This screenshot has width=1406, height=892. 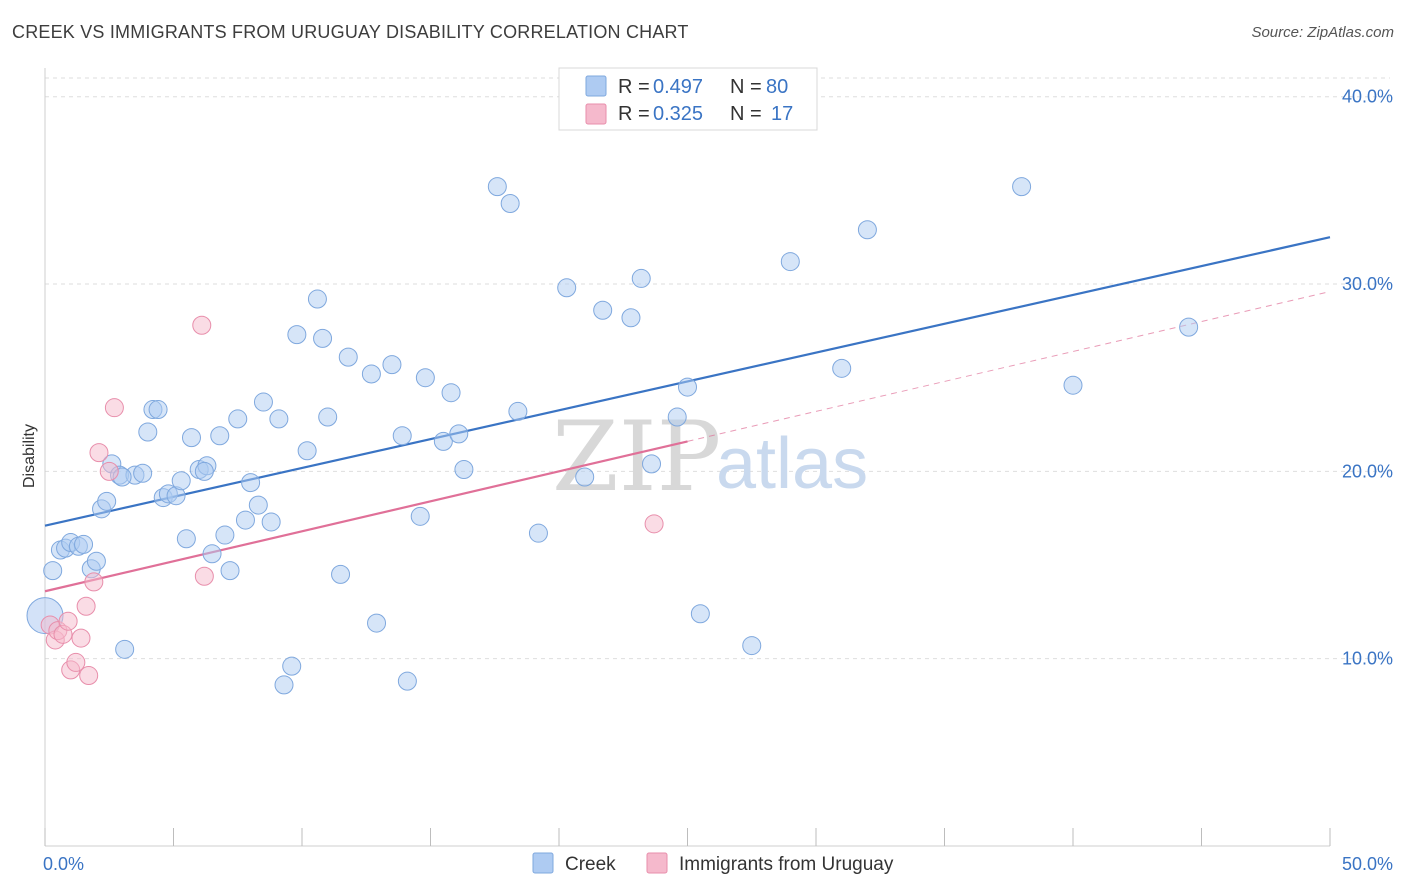 I want to click on y-tick-label: 40.0%, so click(x=1367, y=97).